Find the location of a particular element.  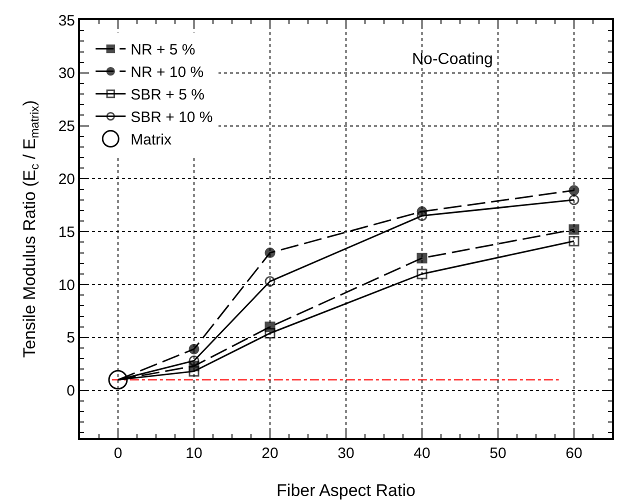

y-tick-label: 25 is located at coordinates (66, 127).